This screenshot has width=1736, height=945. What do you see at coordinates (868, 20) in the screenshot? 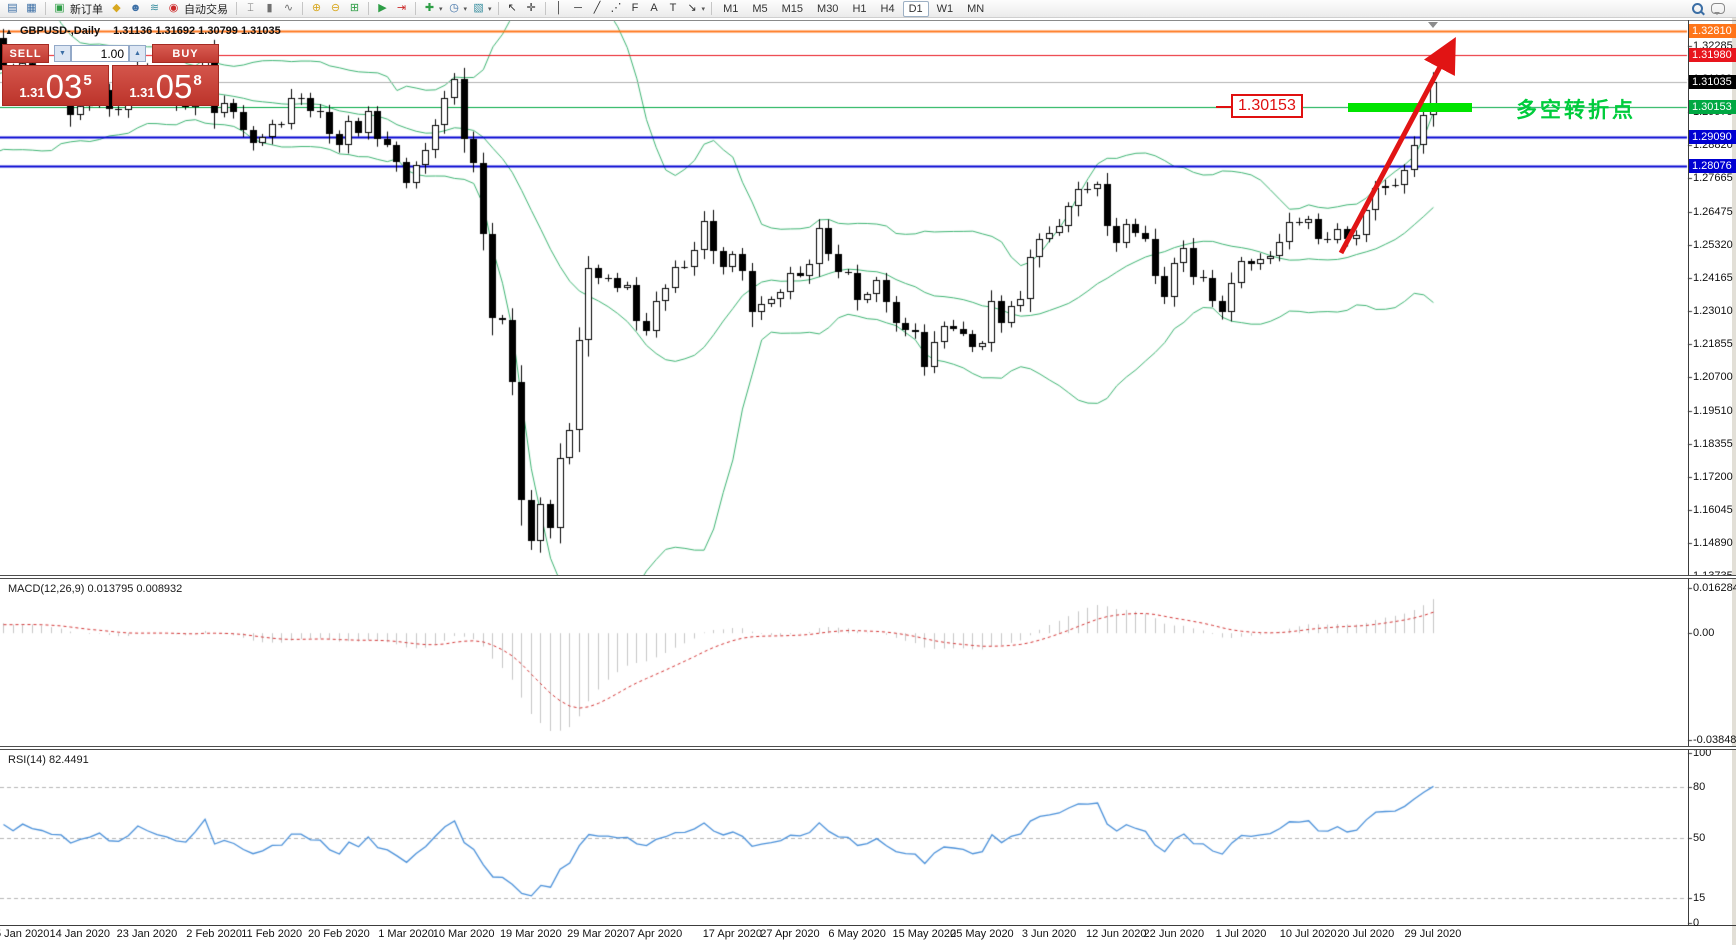
I see `chart-top-border` at bounding box center [868, 20].